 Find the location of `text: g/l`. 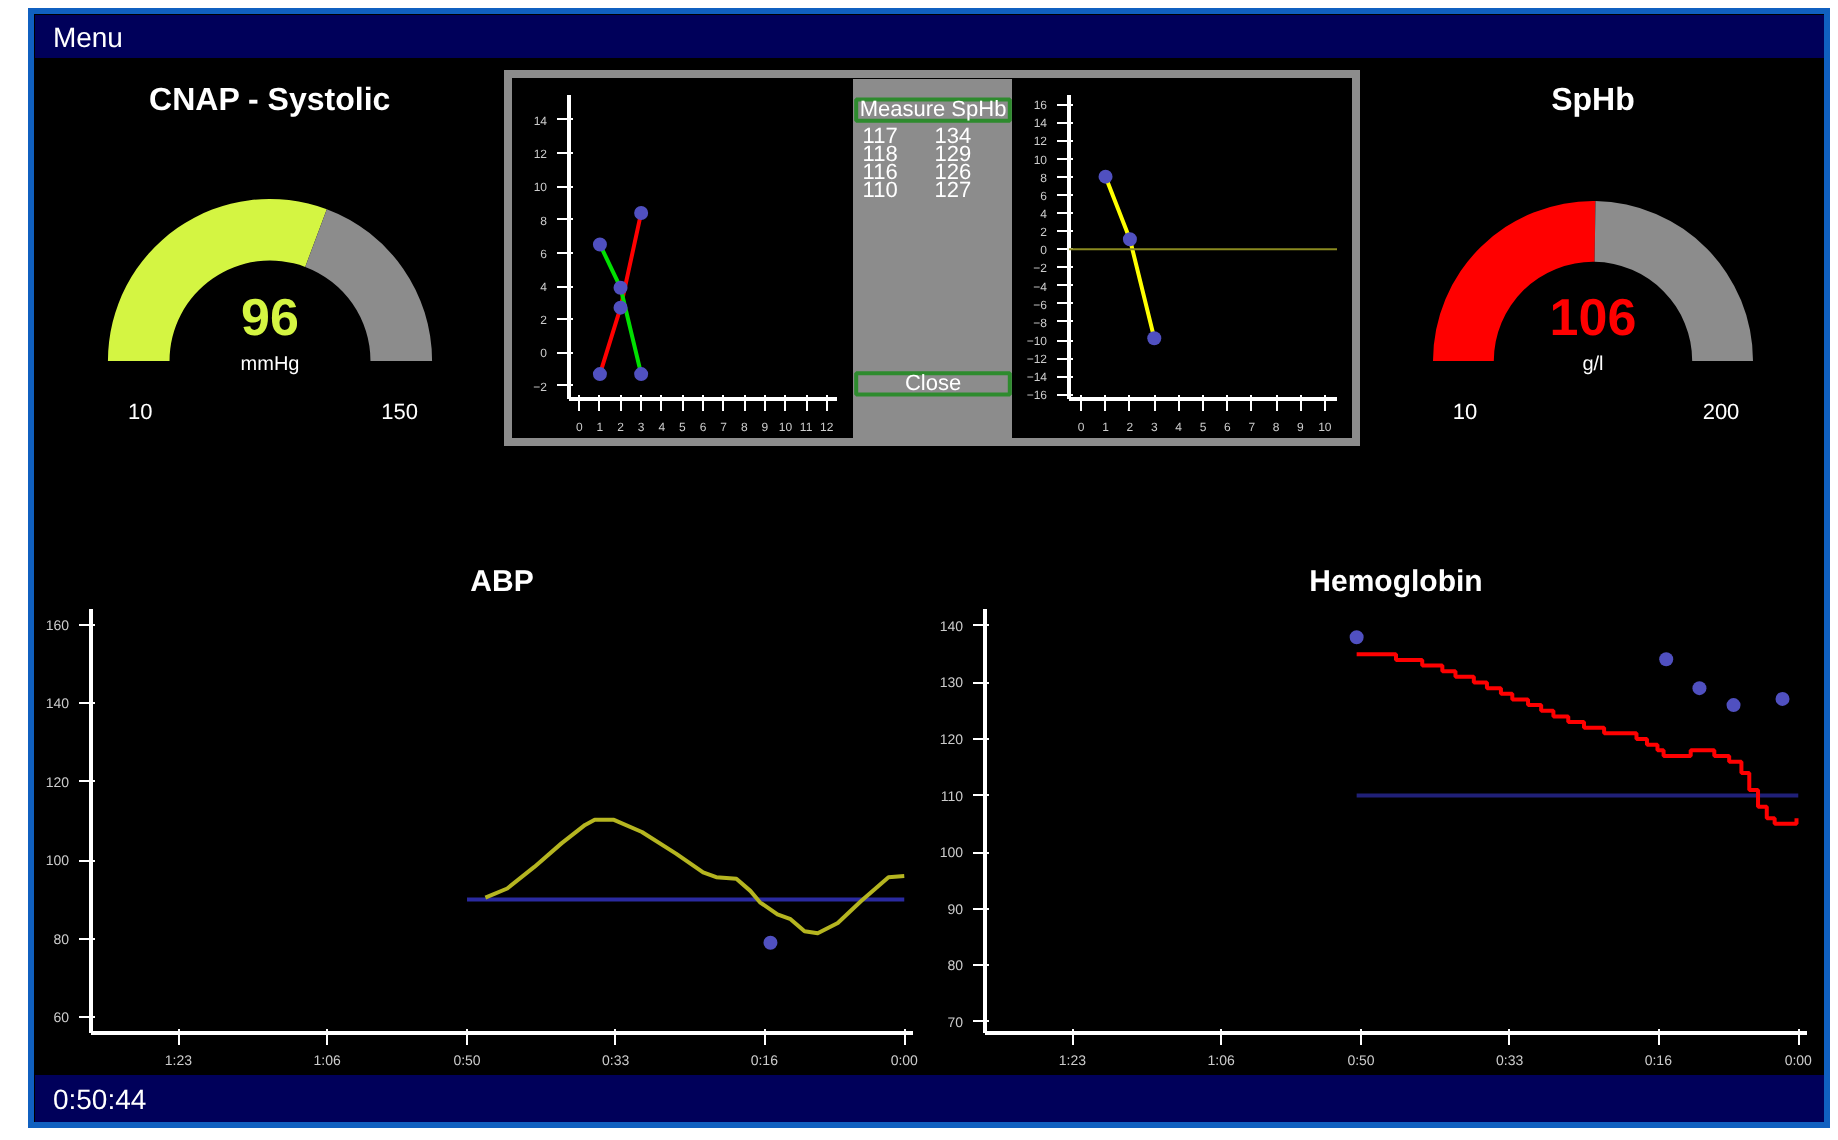

text: g/l is located at coordinates (1593, 365).